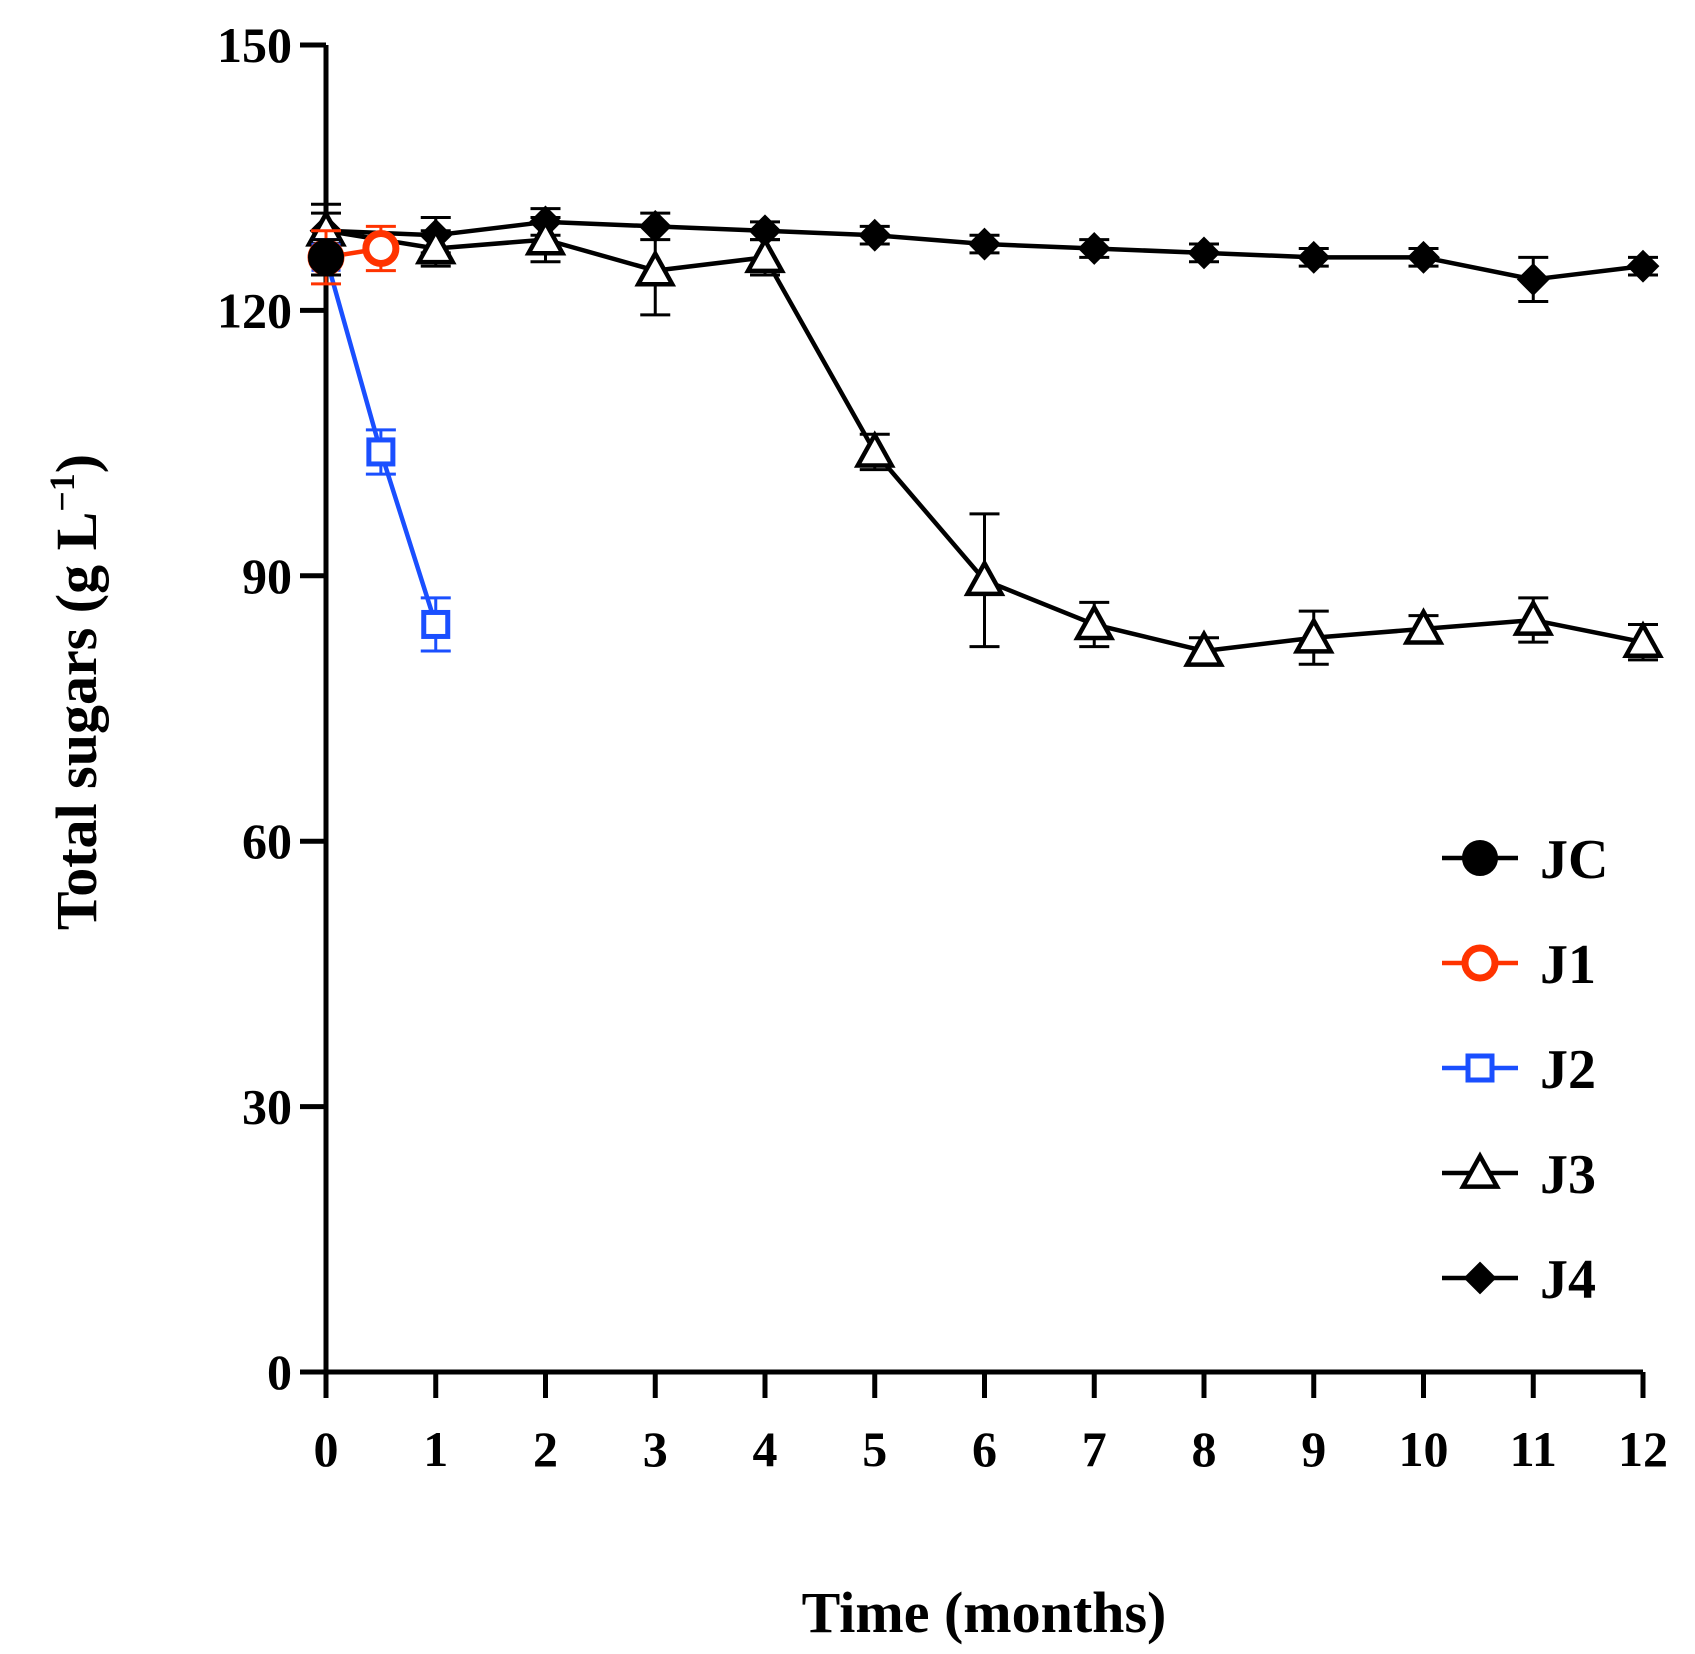 Image resolution: width=1695 pixels, height=1654 pixels. Describe the element at coordinates (326, 1449) in the screenshot. I see `x-tick-label-0: 0` at that location.